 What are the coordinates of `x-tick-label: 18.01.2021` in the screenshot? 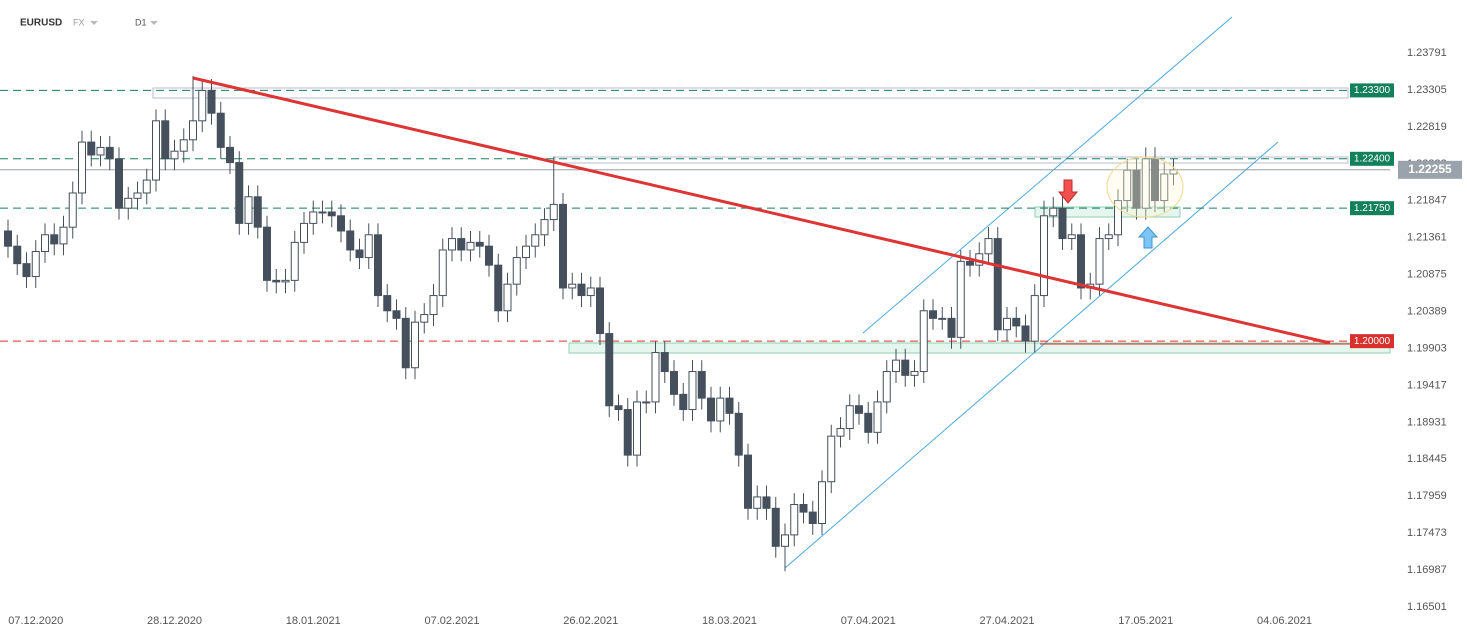 It's located at (313, 621).